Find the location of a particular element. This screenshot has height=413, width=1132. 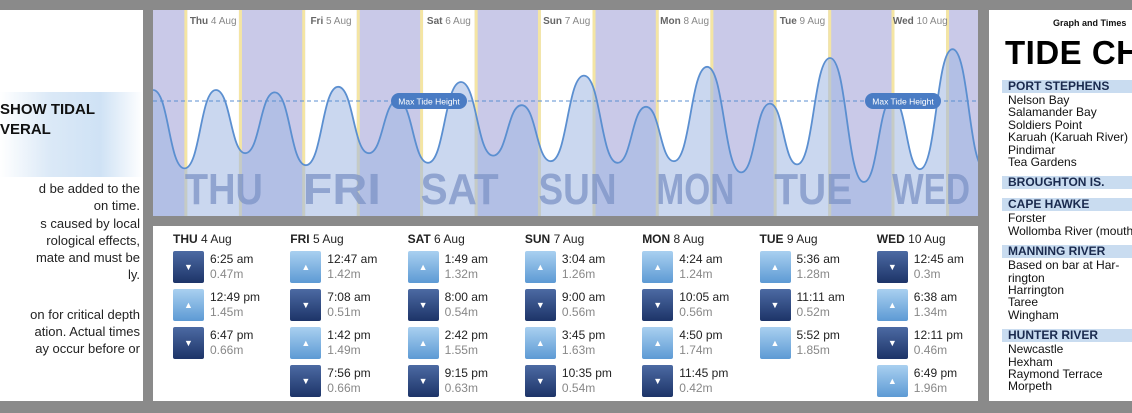

tide-time: 1:49 am is located at coordinates (466, 259).